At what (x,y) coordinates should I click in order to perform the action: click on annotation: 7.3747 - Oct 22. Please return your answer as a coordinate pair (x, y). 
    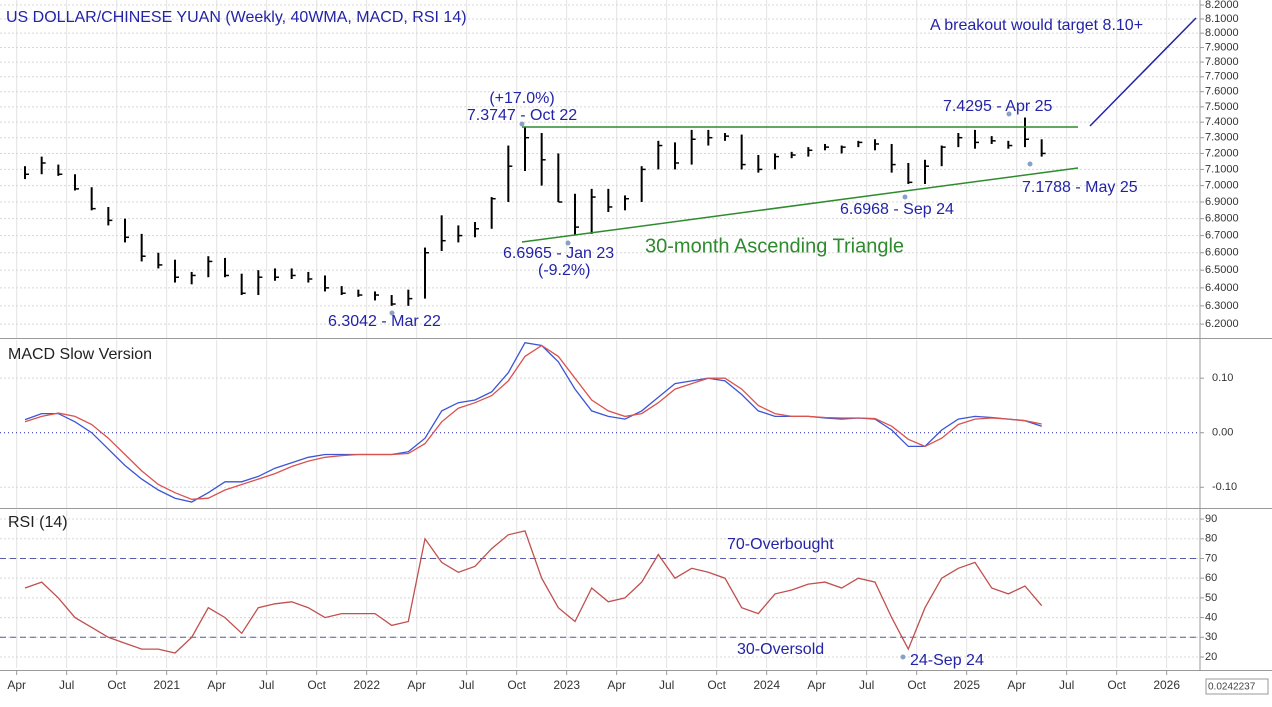
    Looking at the image, I should click on (522, 115).